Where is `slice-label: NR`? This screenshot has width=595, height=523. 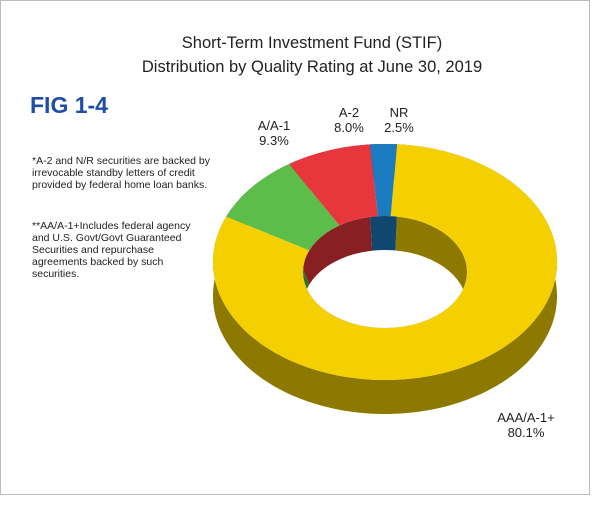 slice-label: NR is located at coordinates (399, 112).